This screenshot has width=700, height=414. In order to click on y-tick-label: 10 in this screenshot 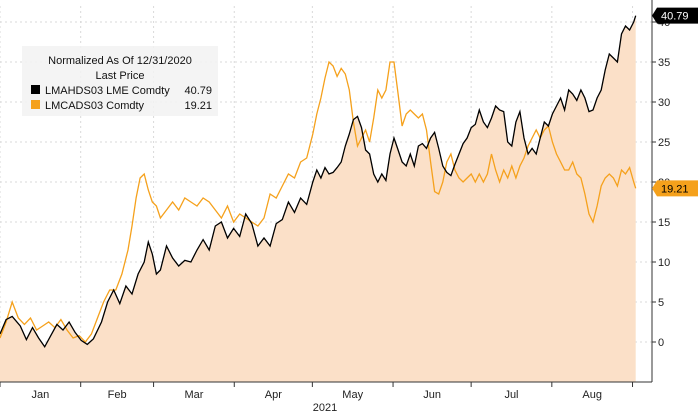, I will do `click(664, 263)`.